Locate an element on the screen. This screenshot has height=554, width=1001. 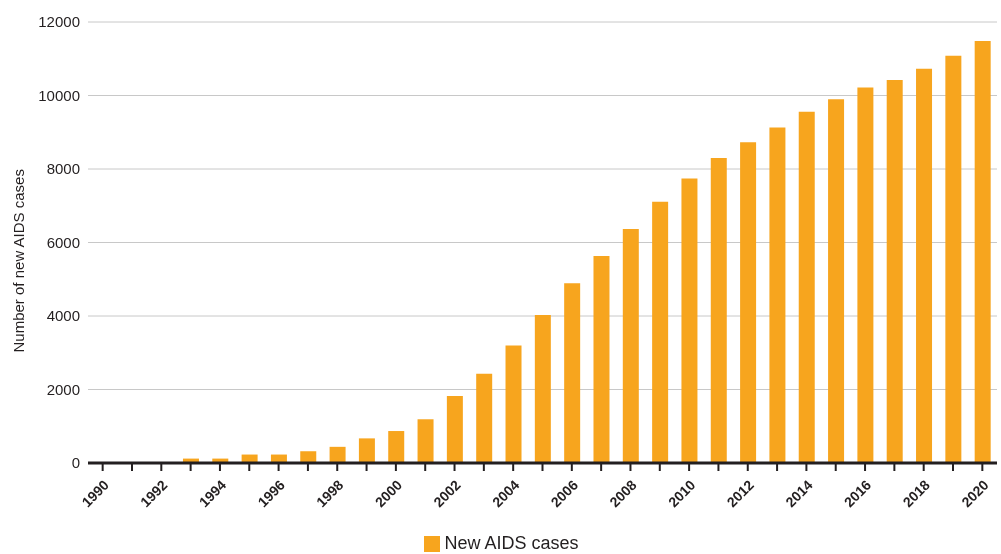
y-tick-label: 10000 is located at coordinates (59, 95).